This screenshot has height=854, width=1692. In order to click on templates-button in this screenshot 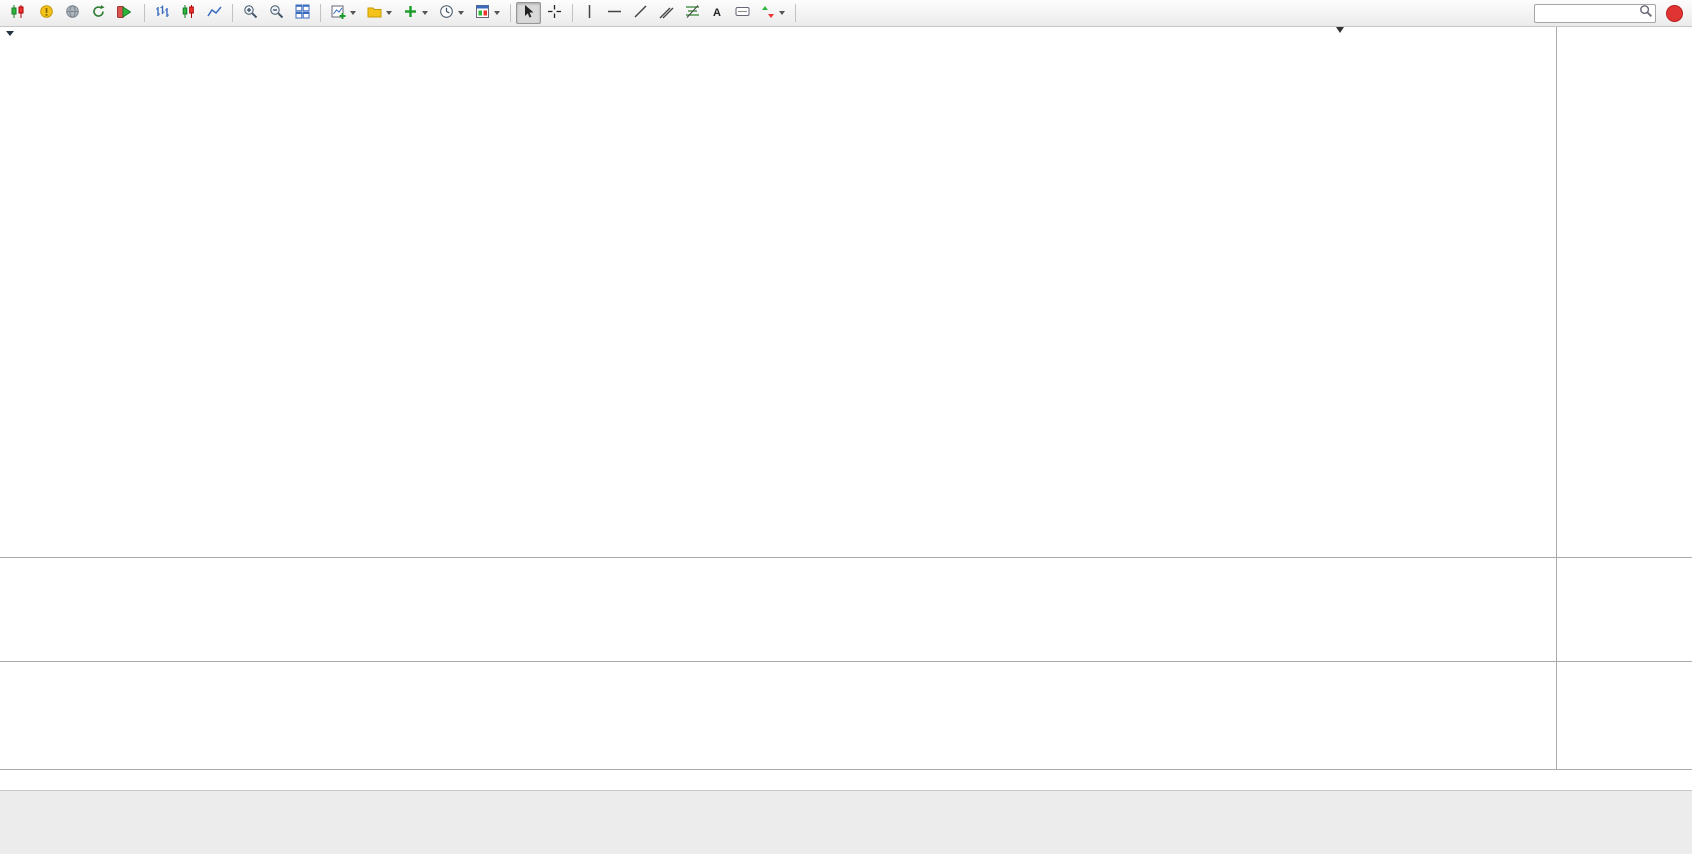, I will do `click(487, 13)`.